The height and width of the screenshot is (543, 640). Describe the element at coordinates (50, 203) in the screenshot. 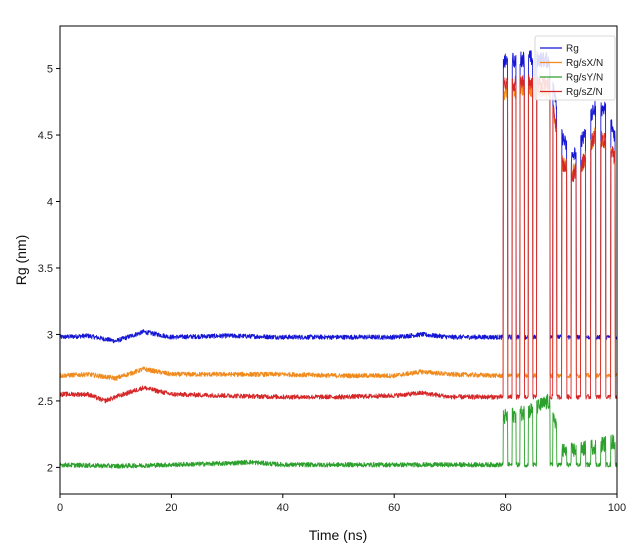

I see `y-tick-label: 4` at that location.